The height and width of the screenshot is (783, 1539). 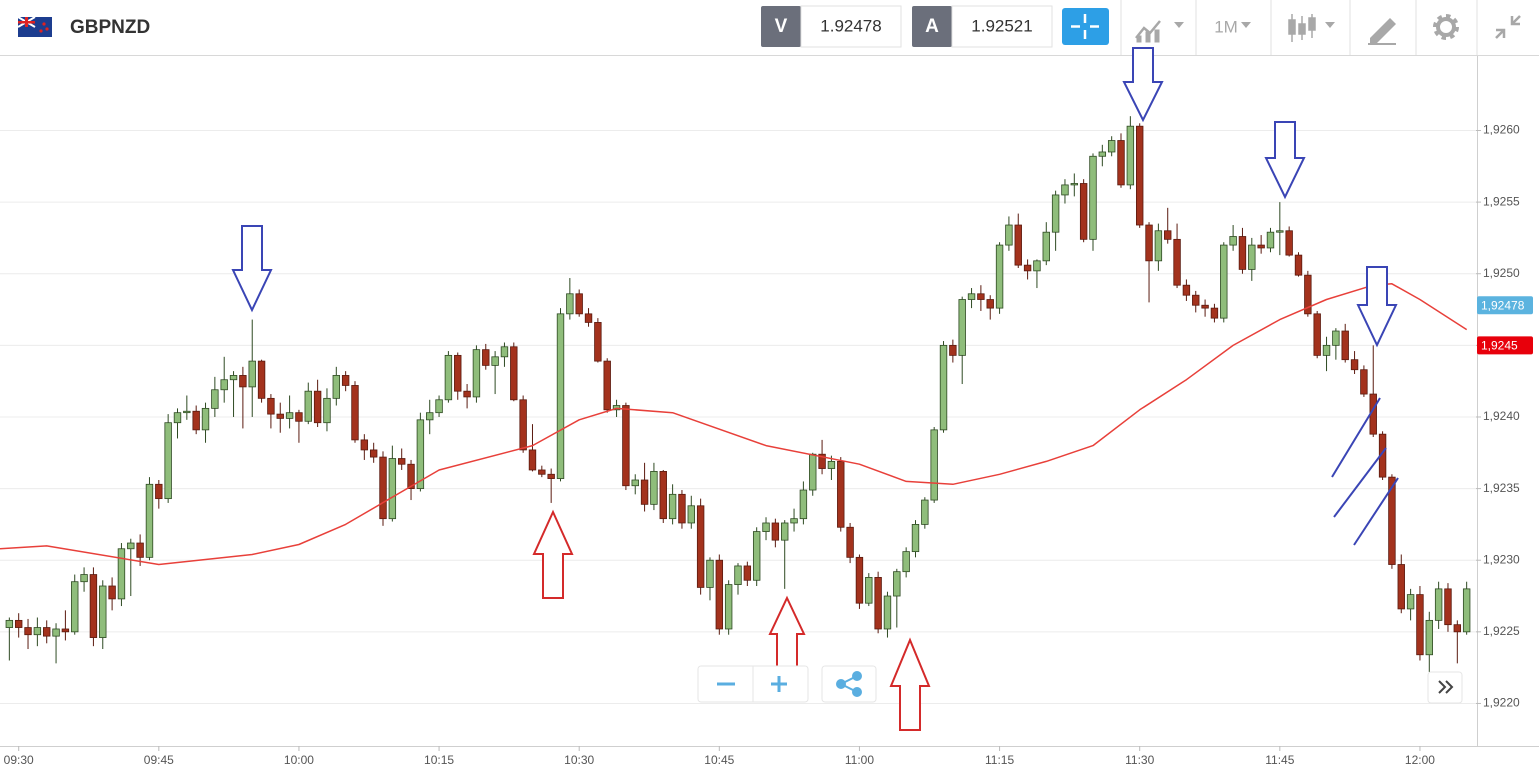 What do you see at coordinates (1420, 760) in the screenshot?
I see `x-tick-label: 12:00` at bounding box center [1420, 760].